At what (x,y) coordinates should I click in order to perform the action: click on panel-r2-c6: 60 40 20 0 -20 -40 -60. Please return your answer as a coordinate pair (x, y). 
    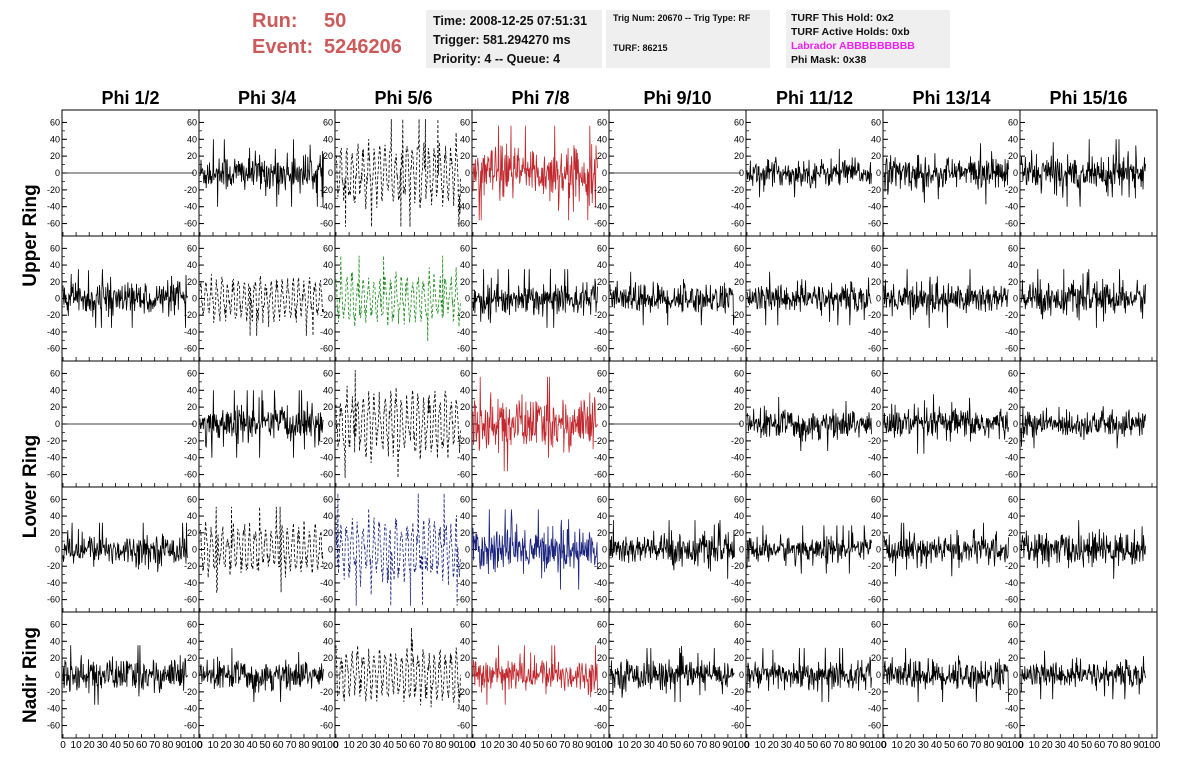
    Looking at the image, I should click on (807, 298).